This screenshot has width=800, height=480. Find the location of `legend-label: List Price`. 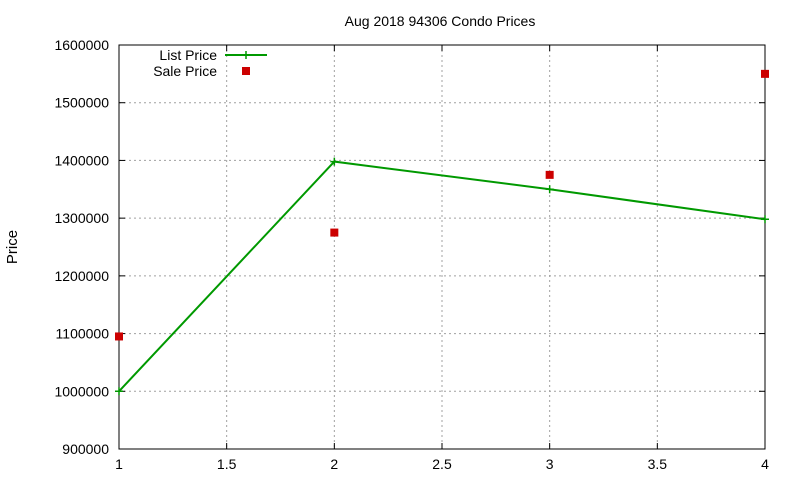

legend-label: List Price is located at coordinates (188, 55).